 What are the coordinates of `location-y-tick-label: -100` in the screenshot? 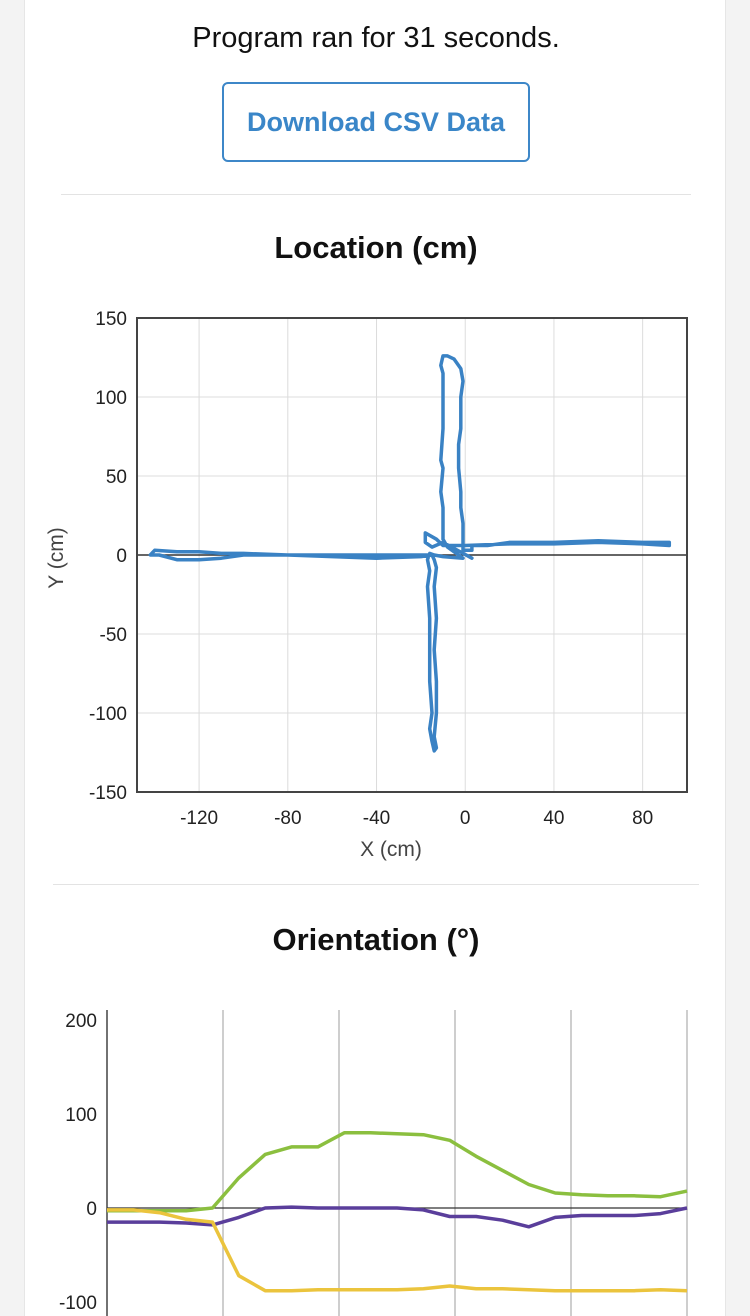 It's located at (108, 714).